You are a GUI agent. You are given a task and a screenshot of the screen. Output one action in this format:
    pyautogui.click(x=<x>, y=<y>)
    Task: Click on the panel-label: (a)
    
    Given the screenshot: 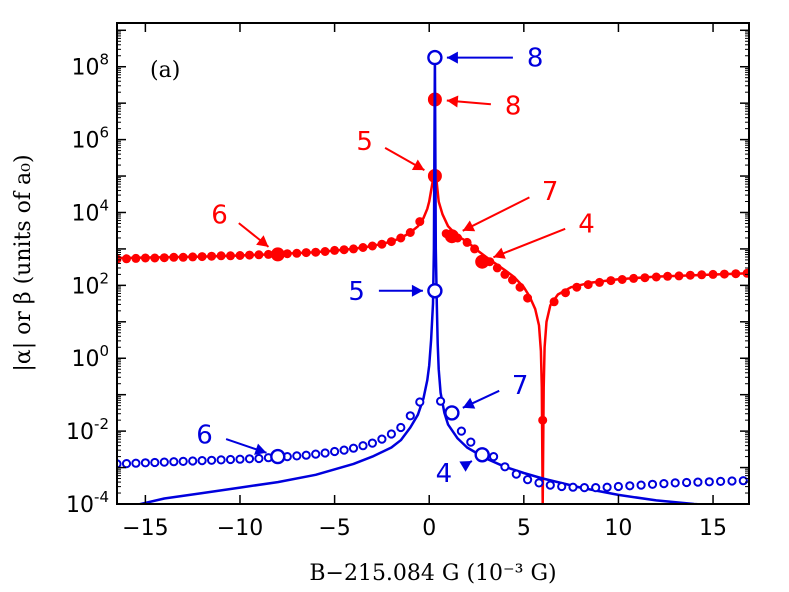 What is the action you would take?
    pyautogui.click(x=165, y=70)
    